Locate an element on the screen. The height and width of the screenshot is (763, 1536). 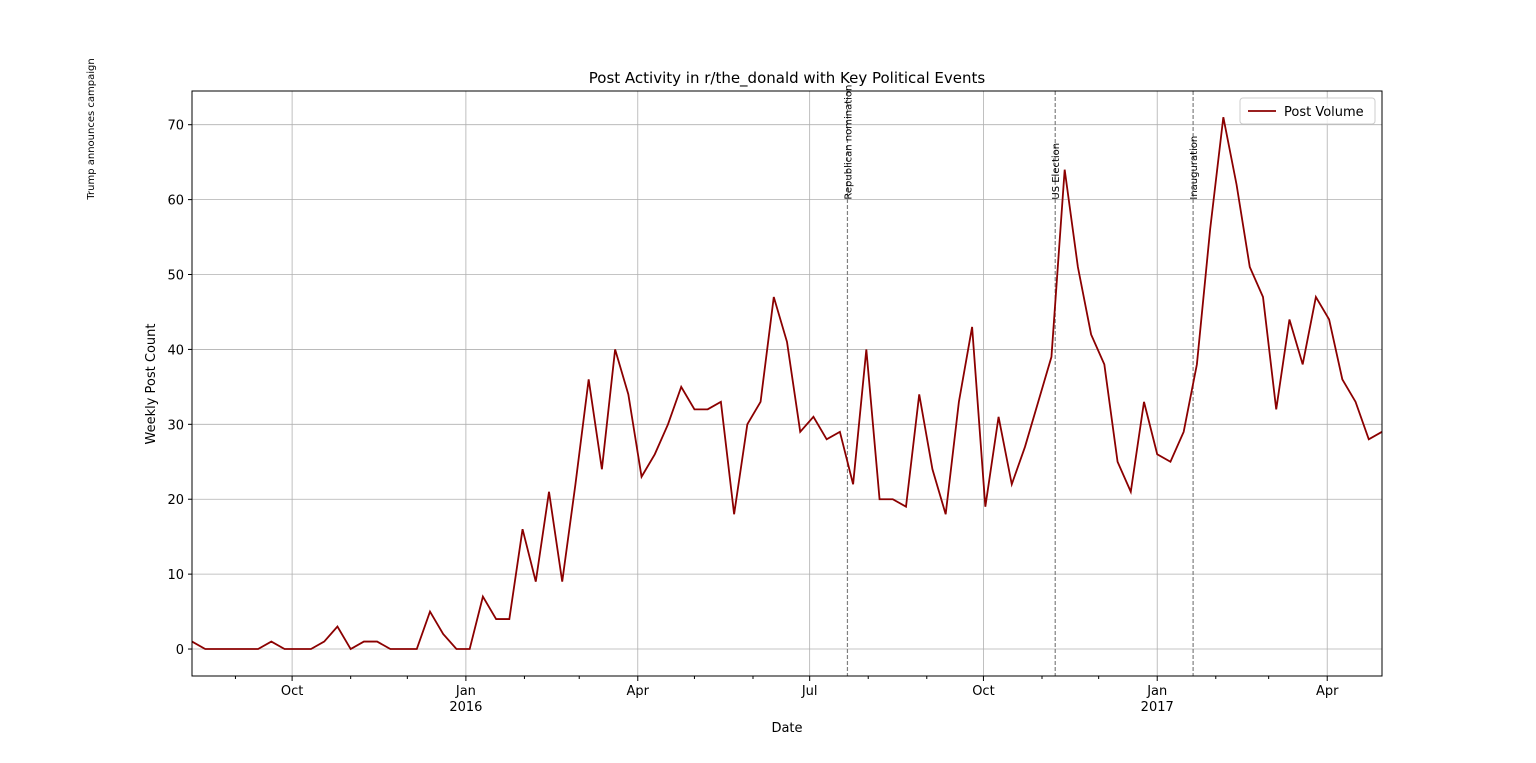
event-label: Inauguration is located at coordinates (1194, 168).